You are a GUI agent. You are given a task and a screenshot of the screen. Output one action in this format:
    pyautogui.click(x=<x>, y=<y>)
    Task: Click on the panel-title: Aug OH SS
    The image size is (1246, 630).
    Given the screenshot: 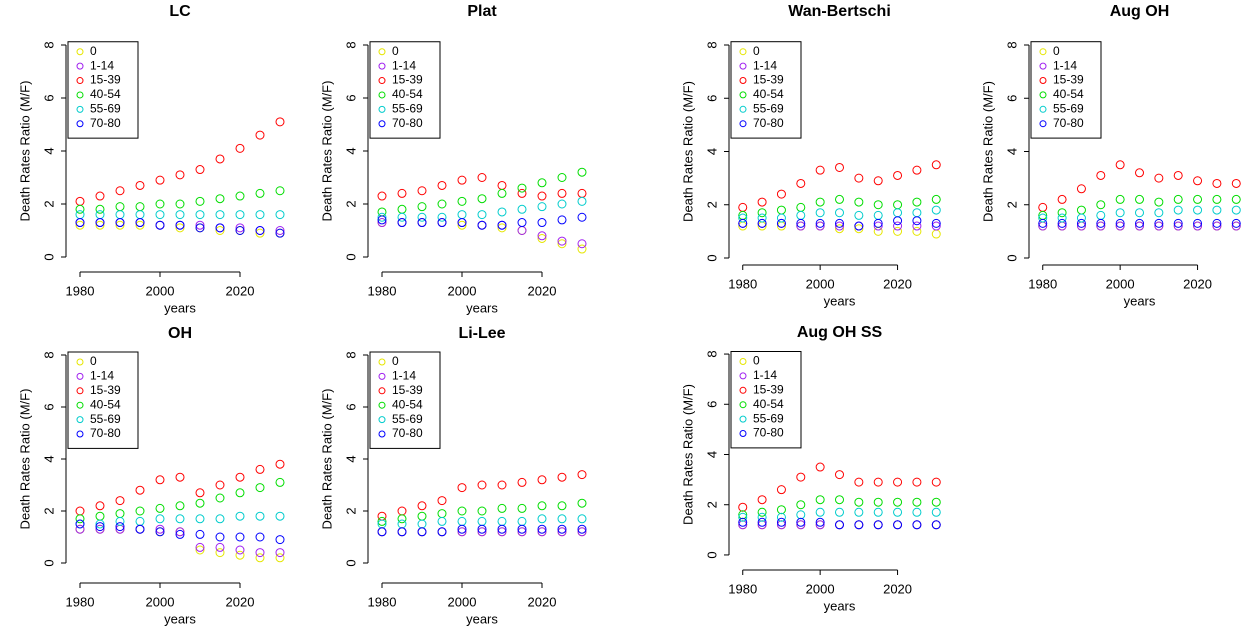 What is the action you would take?
    pyautogui.click(x=840, y=332)
    